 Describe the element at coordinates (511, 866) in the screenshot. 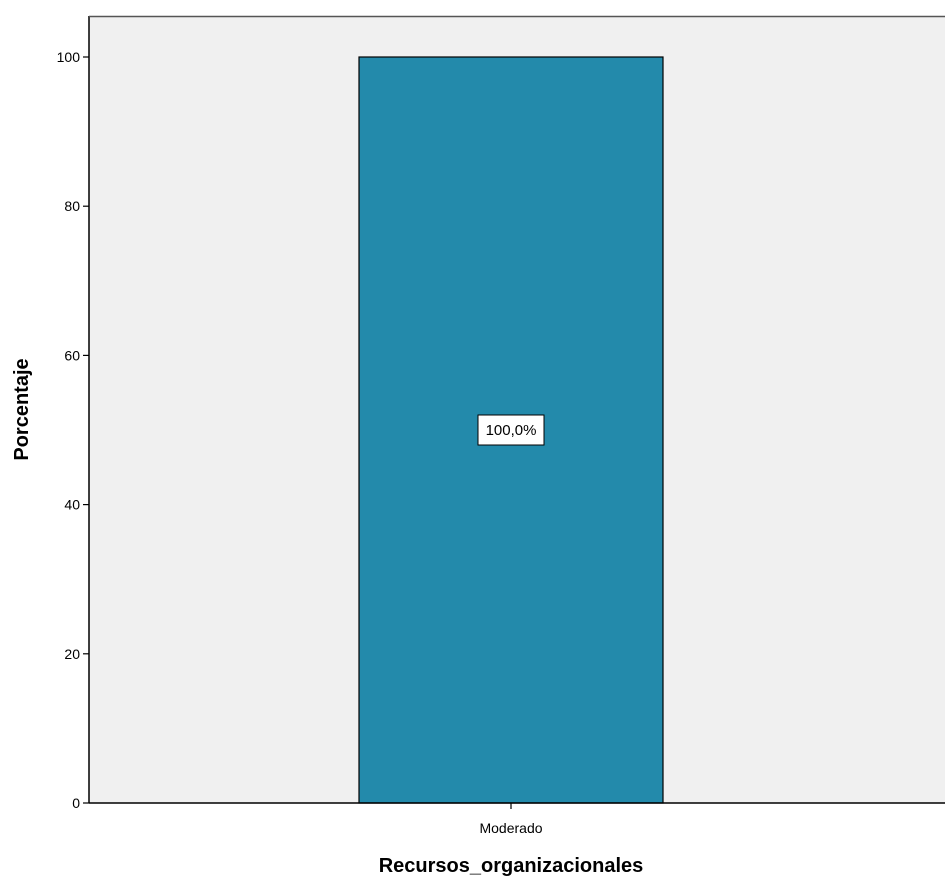

I see `x-axis-title: Recursos_organizacionales` at that location.